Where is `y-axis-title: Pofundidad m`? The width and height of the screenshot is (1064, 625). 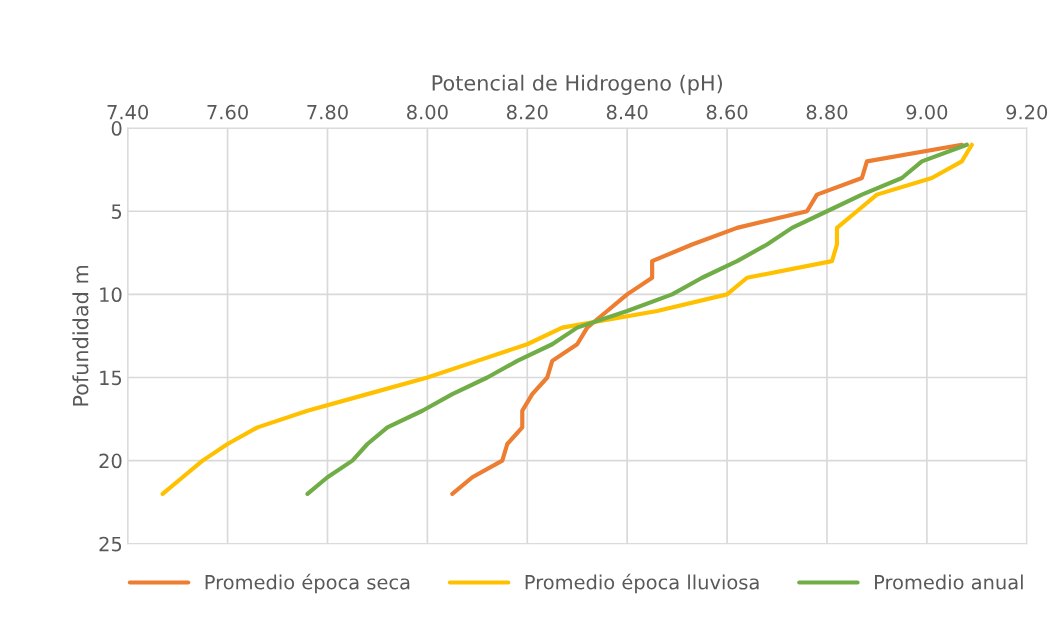
y-axis-title: Pofundidad m is located at coordinates (80, 335).